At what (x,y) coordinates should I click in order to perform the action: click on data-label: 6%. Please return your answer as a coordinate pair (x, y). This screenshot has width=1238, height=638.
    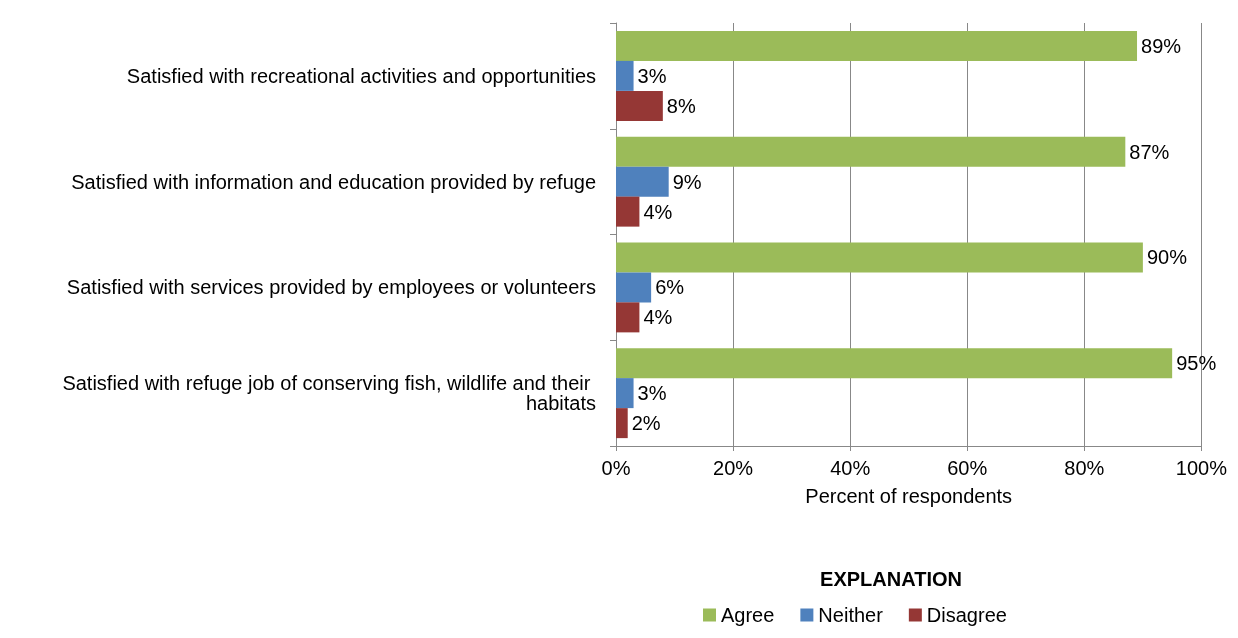
    Looking at the image, I should click on (670, 287).